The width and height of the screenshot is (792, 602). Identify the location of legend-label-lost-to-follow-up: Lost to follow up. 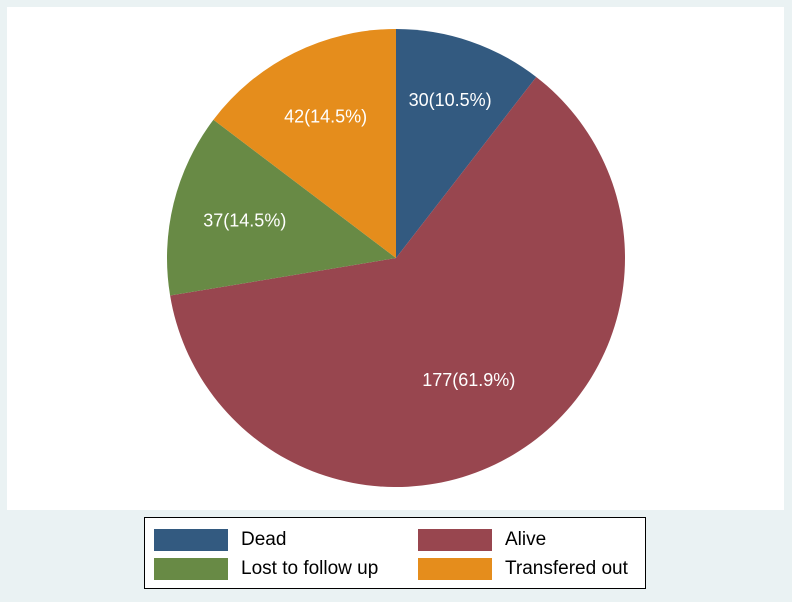
(310, 568).